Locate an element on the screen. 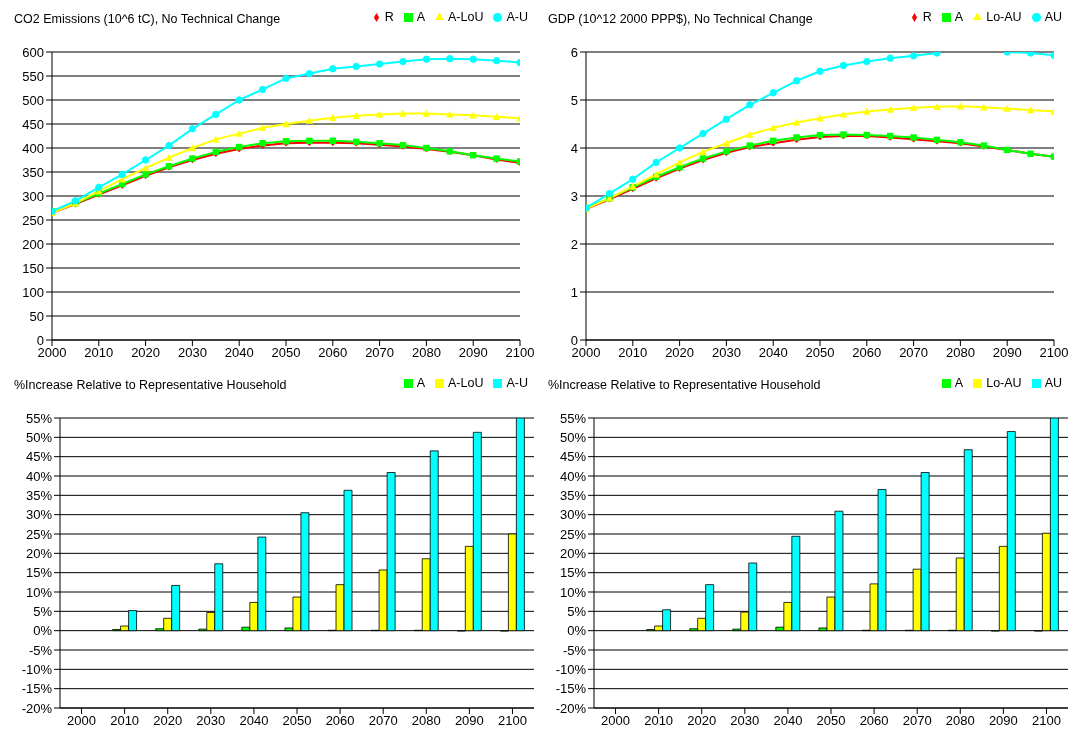  y-tick-label: 5 is located at coordinates (574, 100).